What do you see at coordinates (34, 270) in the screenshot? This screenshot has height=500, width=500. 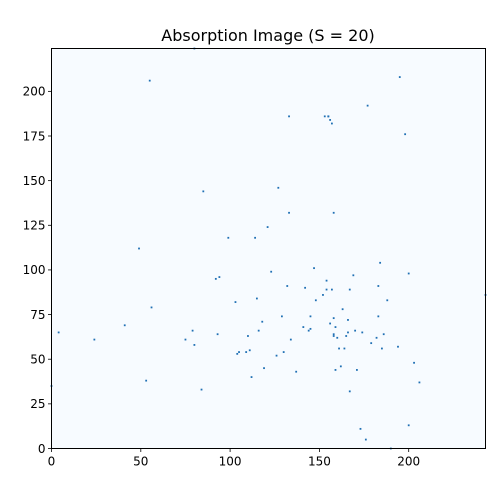 I see `y-tick-label: 100` at bounding box center [34, 270].